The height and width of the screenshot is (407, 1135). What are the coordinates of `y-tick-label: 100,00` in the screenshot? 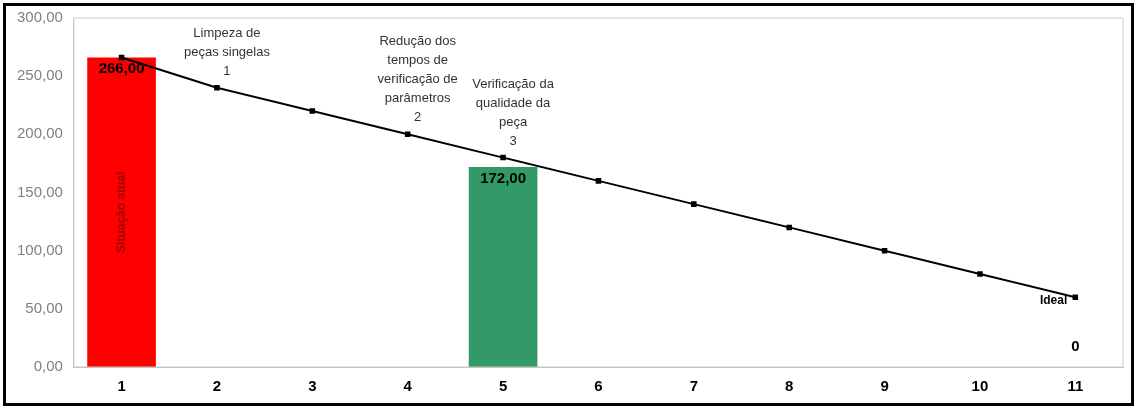 It's located at (39, 249).